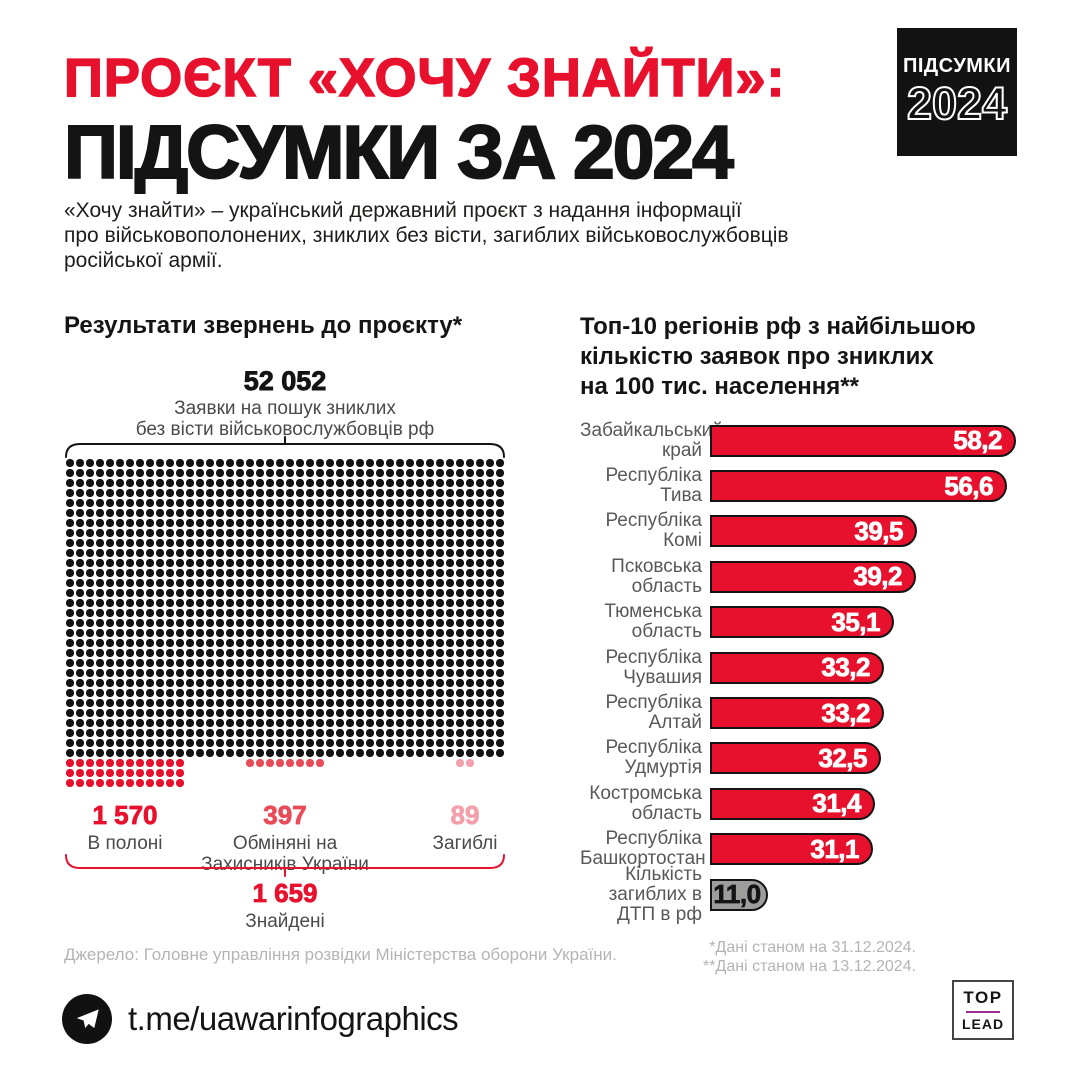 The width and height of the screenshot is (1080, 1080). What do you see at coordinates (651, 440) in the screenshot?
I see `bar-label: Забайкальський край` at bounding box center [651, 440].